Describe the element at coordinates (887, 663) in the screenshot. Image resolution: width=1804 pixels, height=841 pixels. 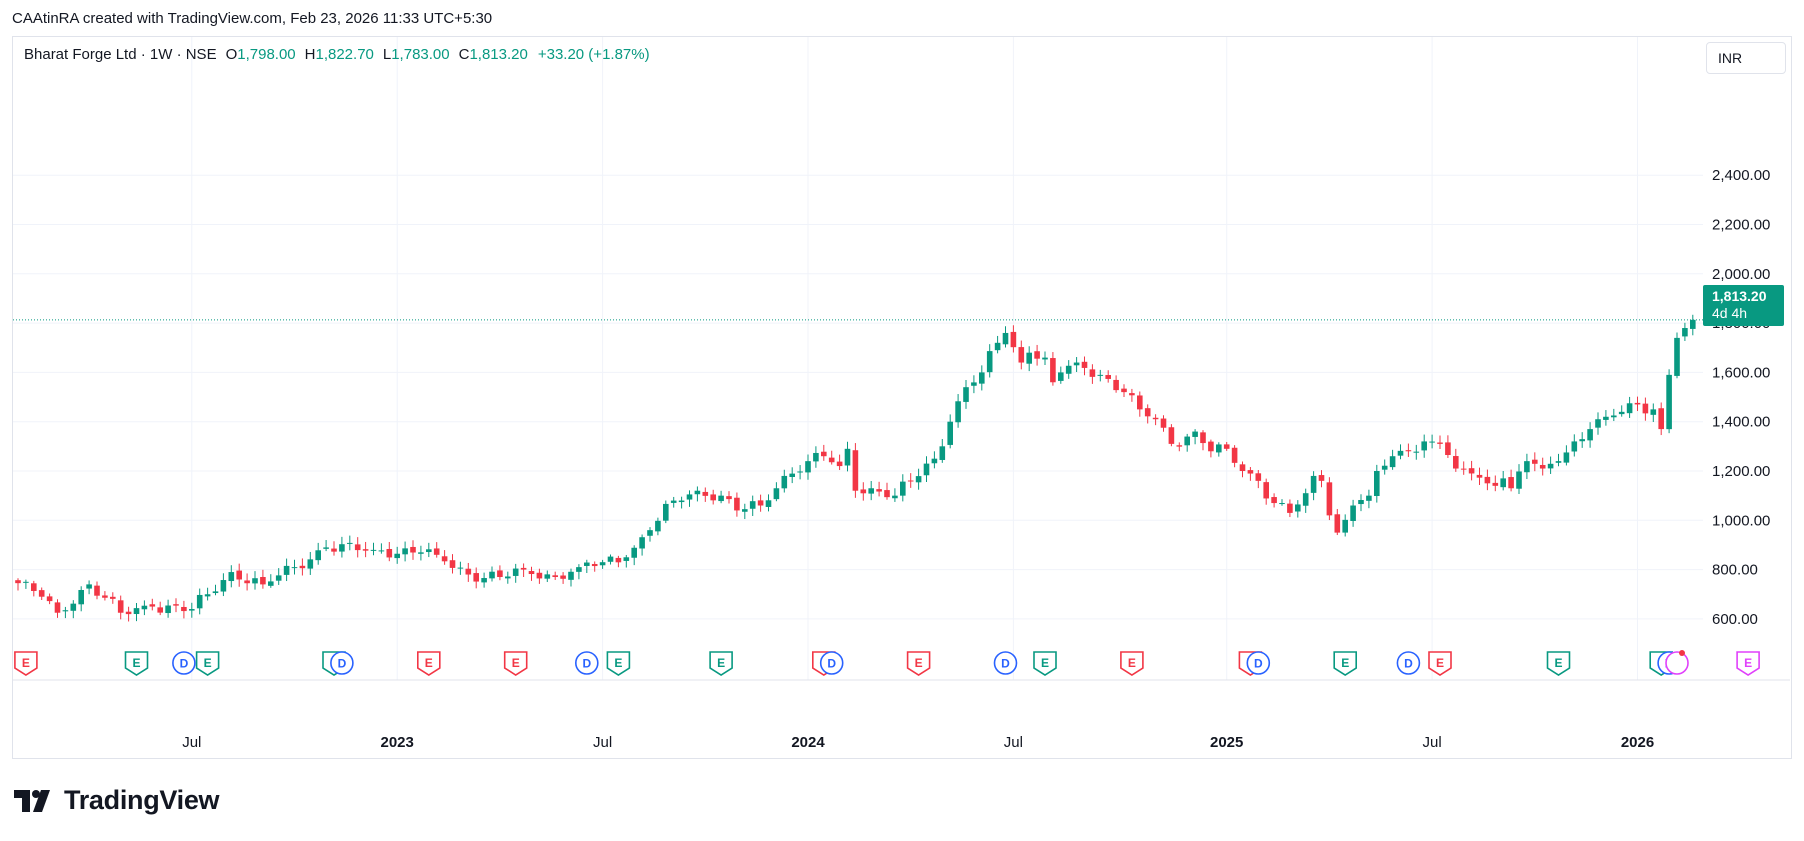
I see `event-markers: EEDEEDEEDEEEDEDEEEDEDEEEDE` at that location.